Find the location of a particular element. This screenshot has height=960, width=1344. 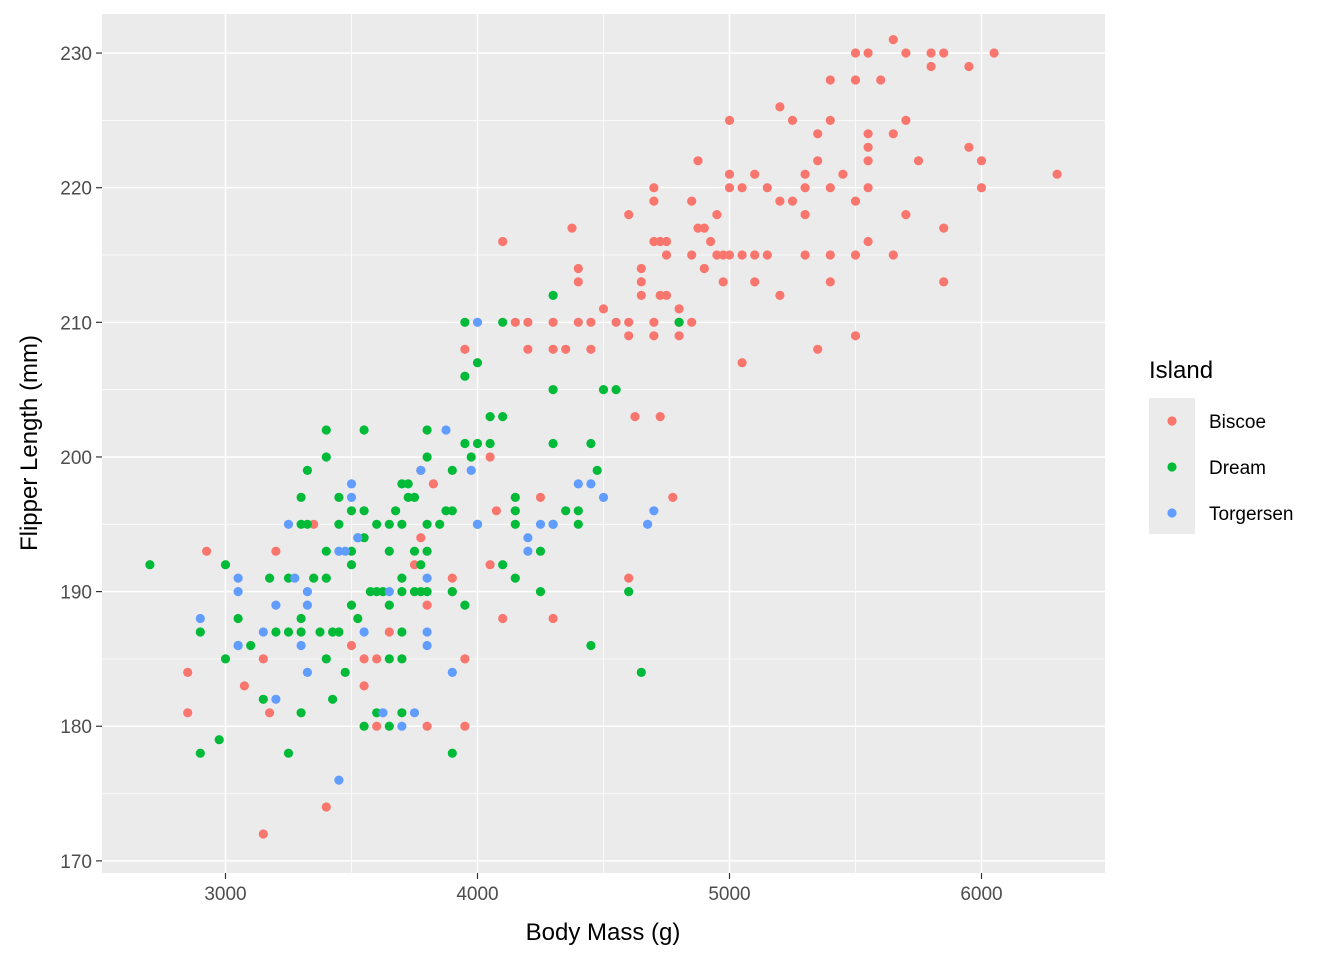

legend-label-torgersen: Torgersen is located at coordinates (1251, 514).